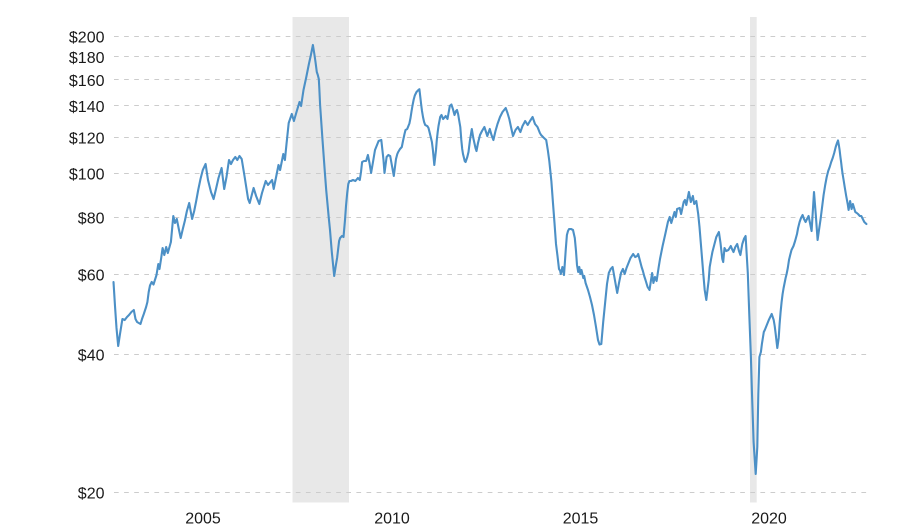 The height and width of the screenshot is (532, 904). What do you see at coordinates (87, 138) in the screenshot?
I see `svg-text: $120` at bounding box center [87, 138].